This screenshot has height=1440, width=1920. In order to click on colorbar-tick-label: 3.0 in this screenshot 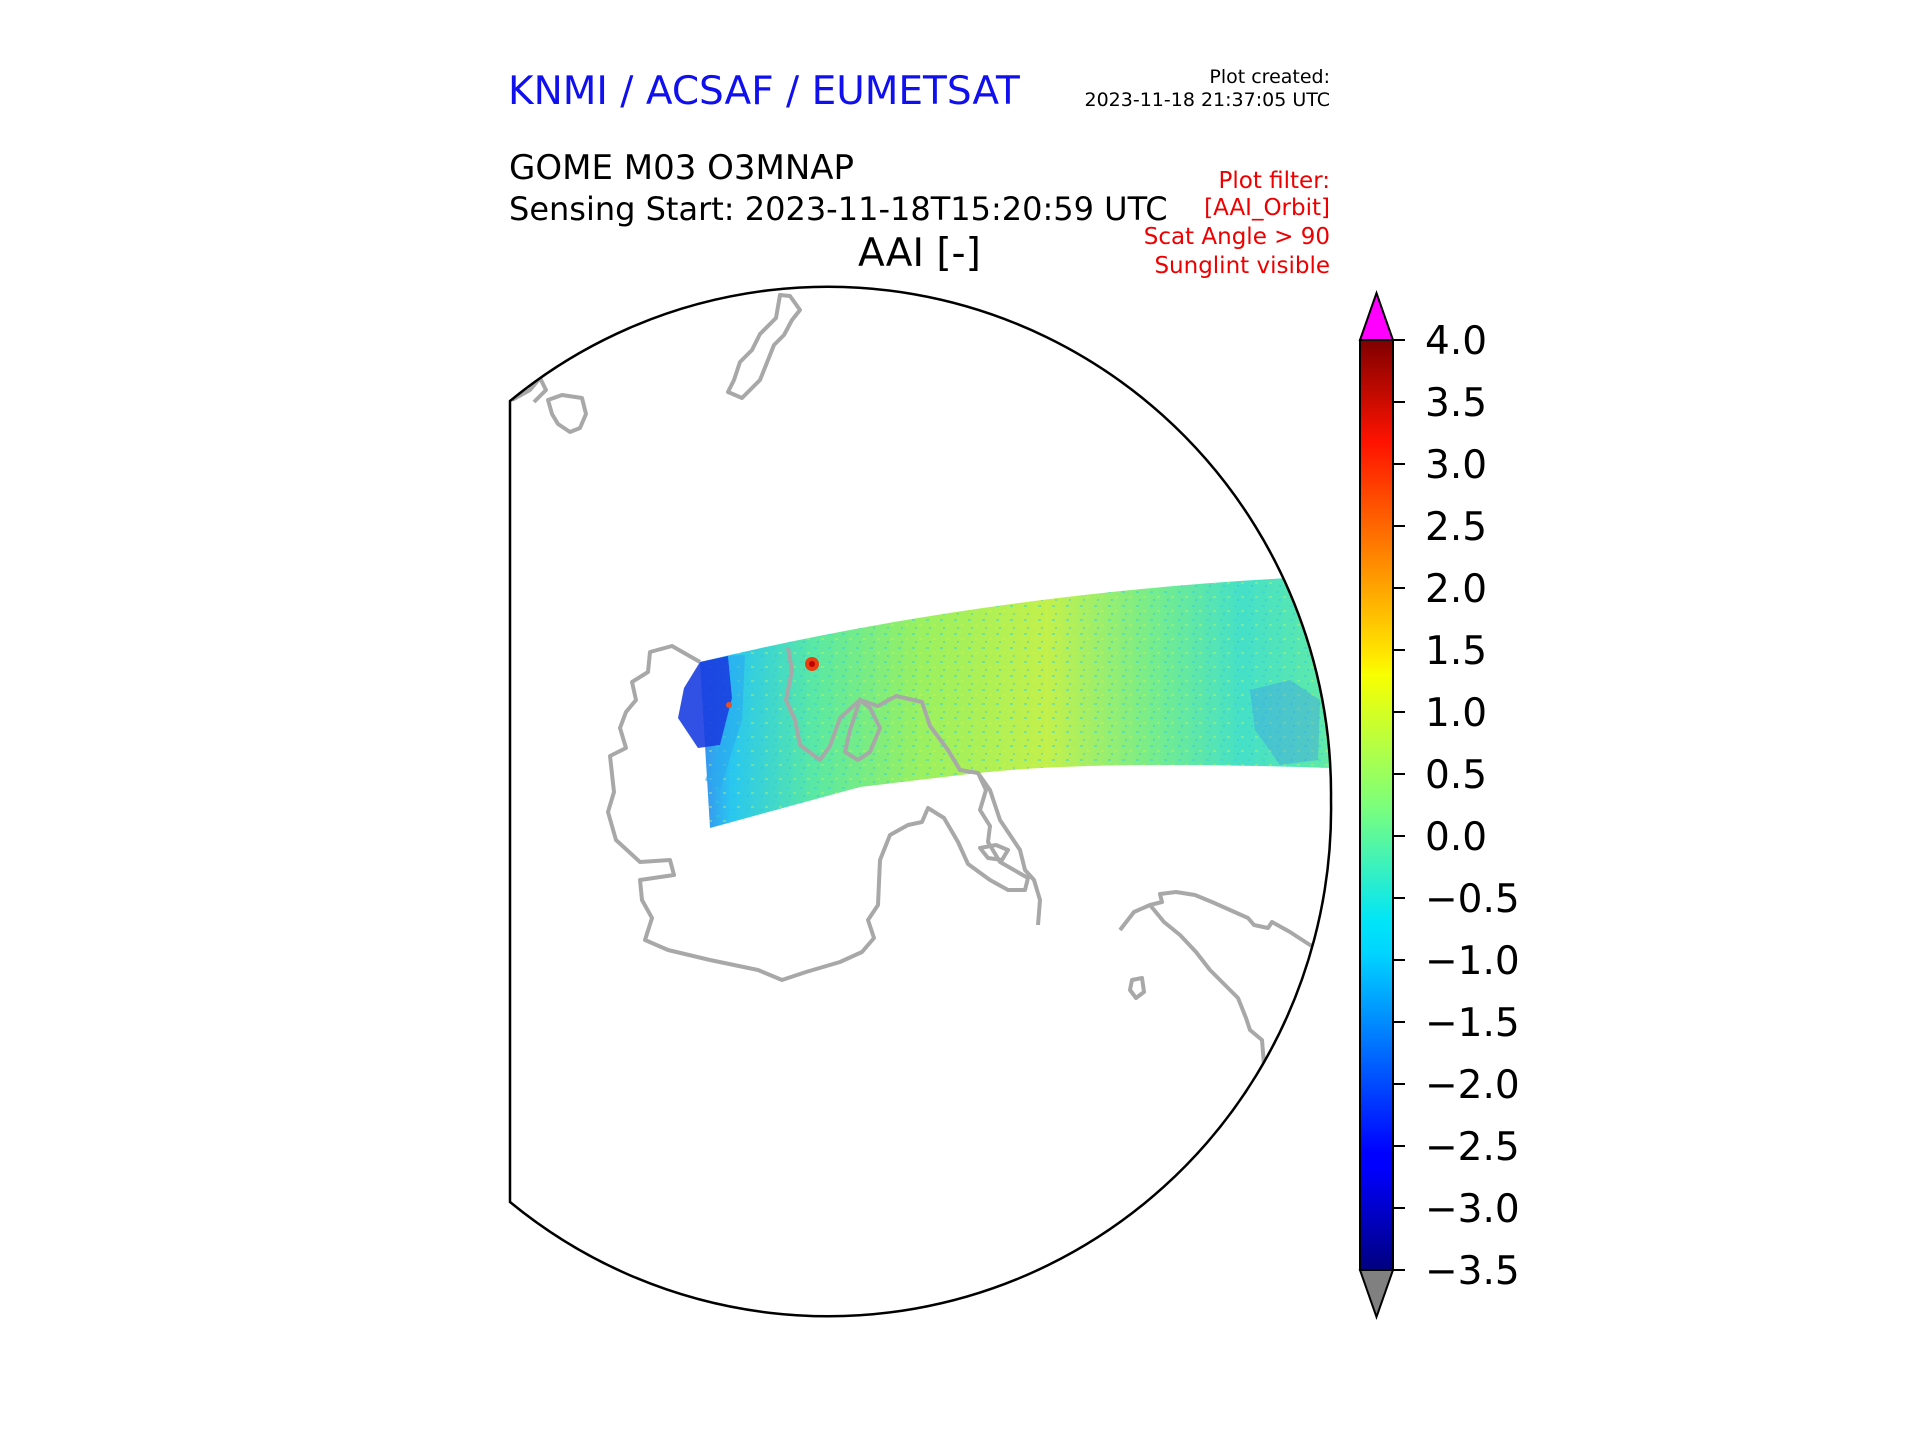, I will do `click(1456, 465)`.